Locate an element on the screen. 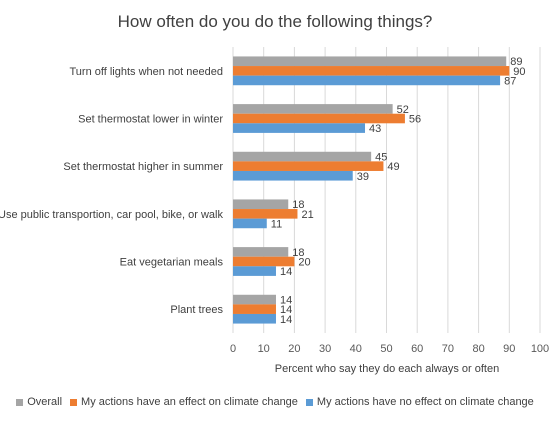  x-tick-label: 10 is located at coordinates (264, 349).